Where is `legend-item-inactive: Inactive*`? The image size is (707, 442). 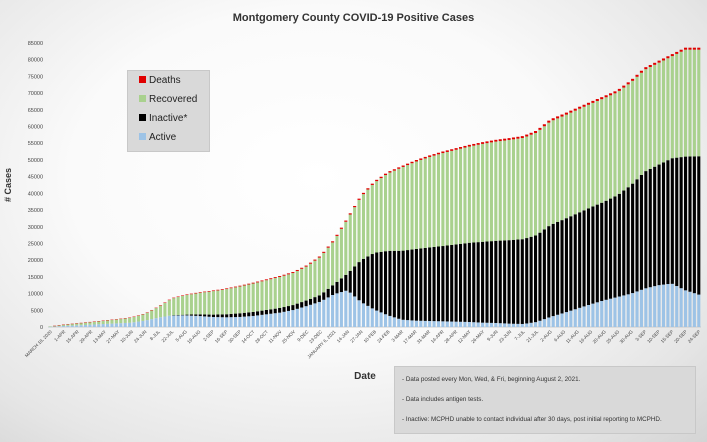
legend-item-inactive: Inactive* is located at coordinates (163, 120).